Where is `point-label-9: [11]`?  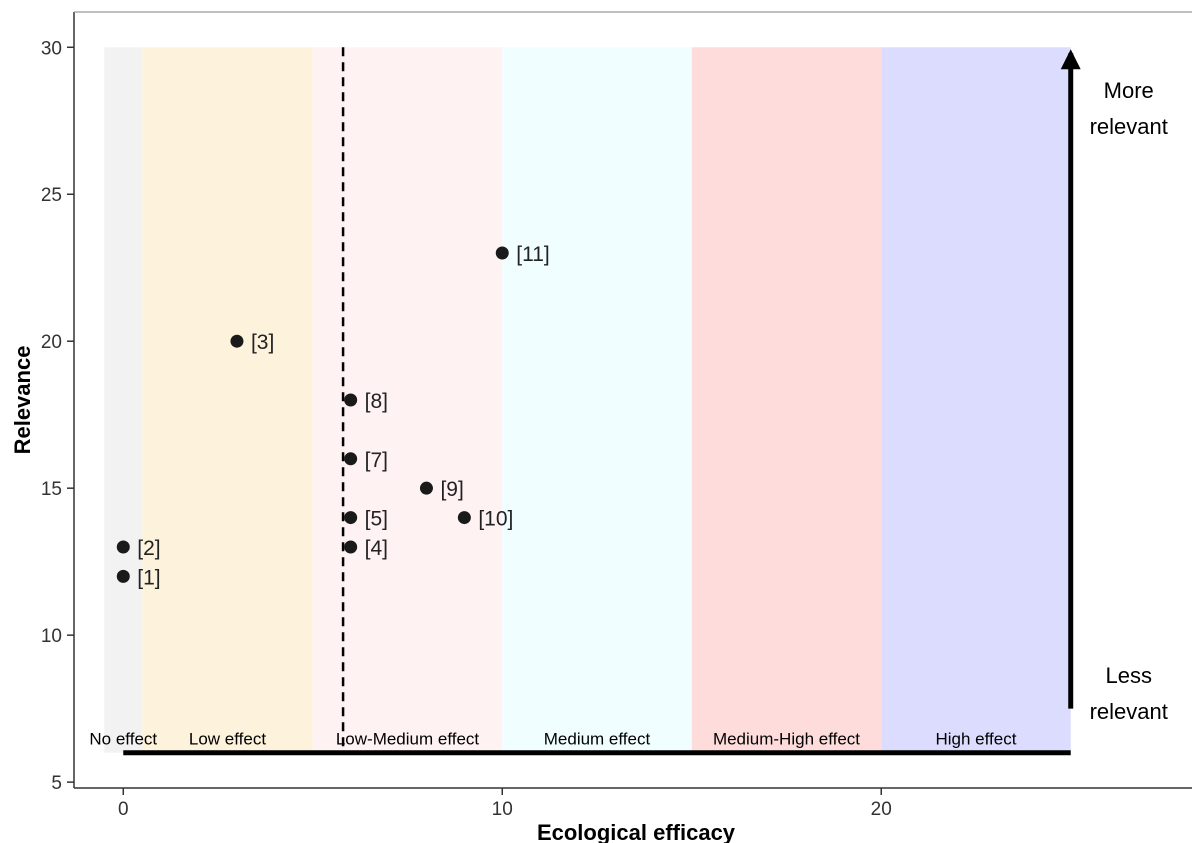 point-label-9: [11] is located at coordinates (532, 254).